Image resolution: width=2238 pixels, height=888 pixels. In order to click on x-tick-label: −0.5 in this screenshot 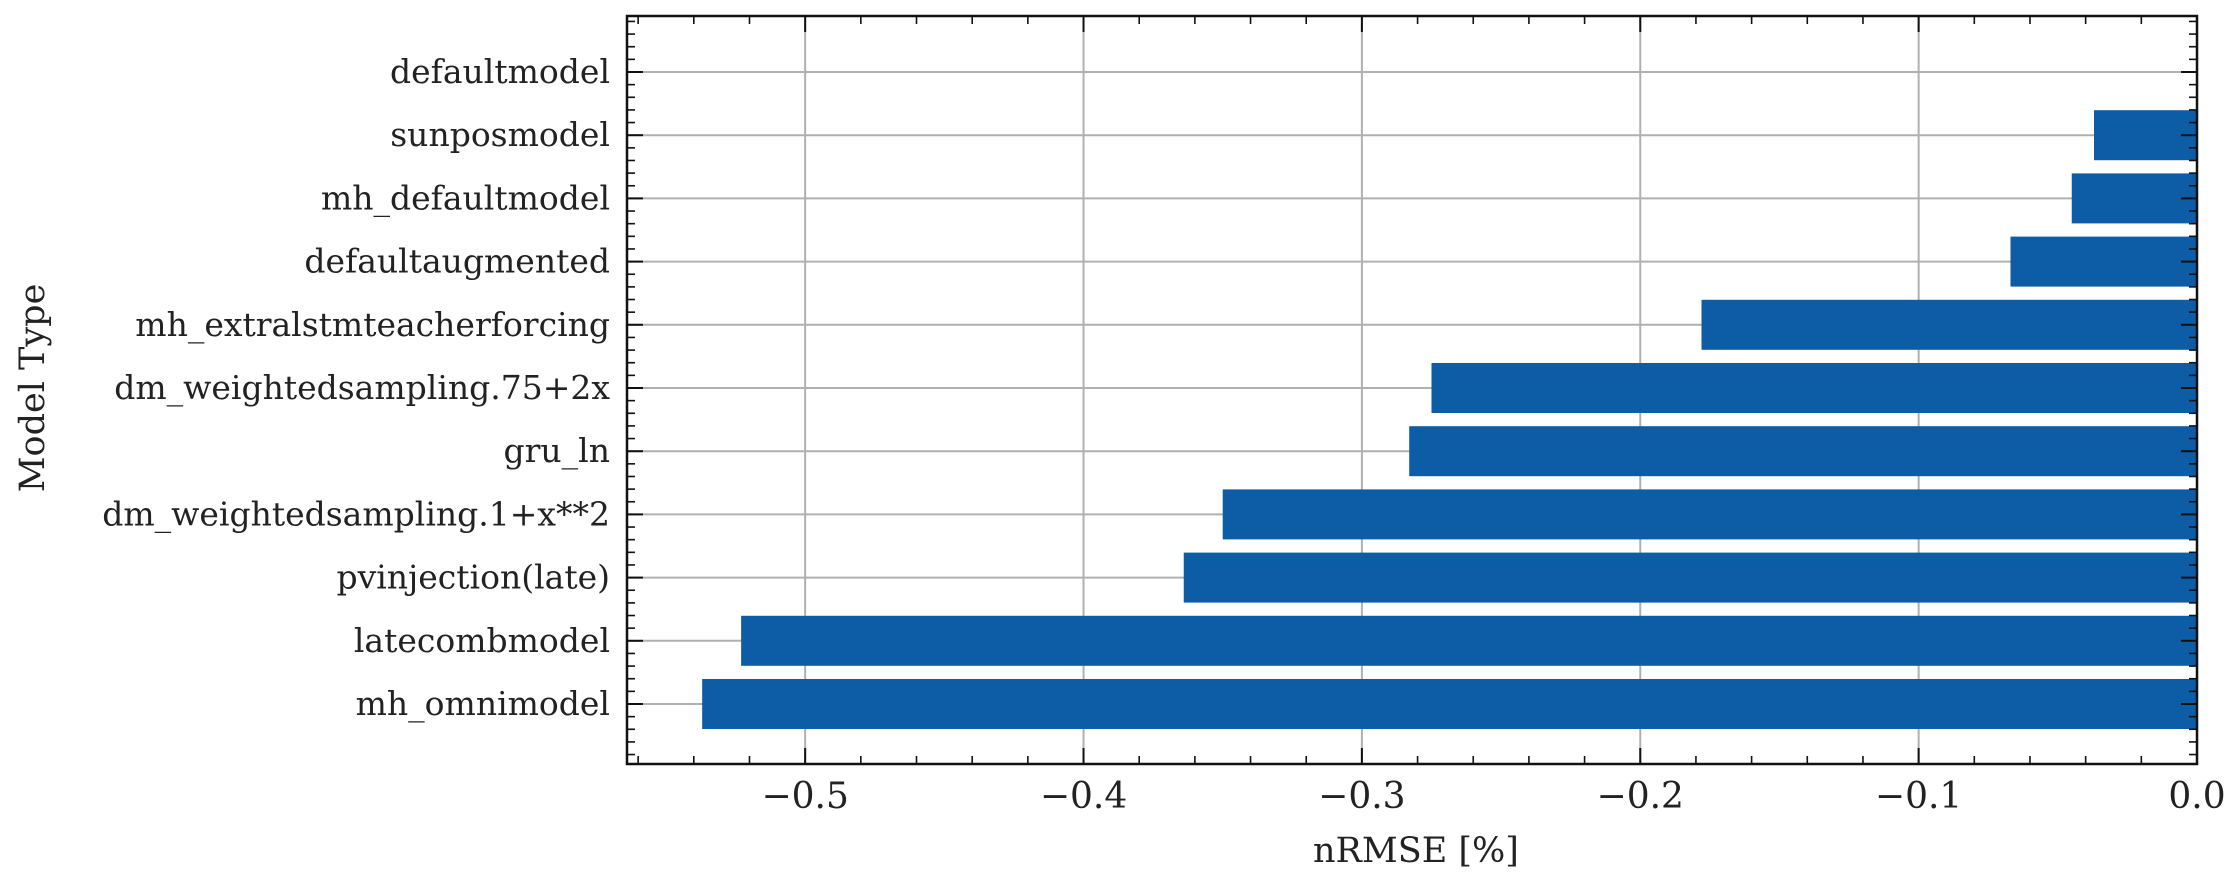, I will do `click(804, 796)`.